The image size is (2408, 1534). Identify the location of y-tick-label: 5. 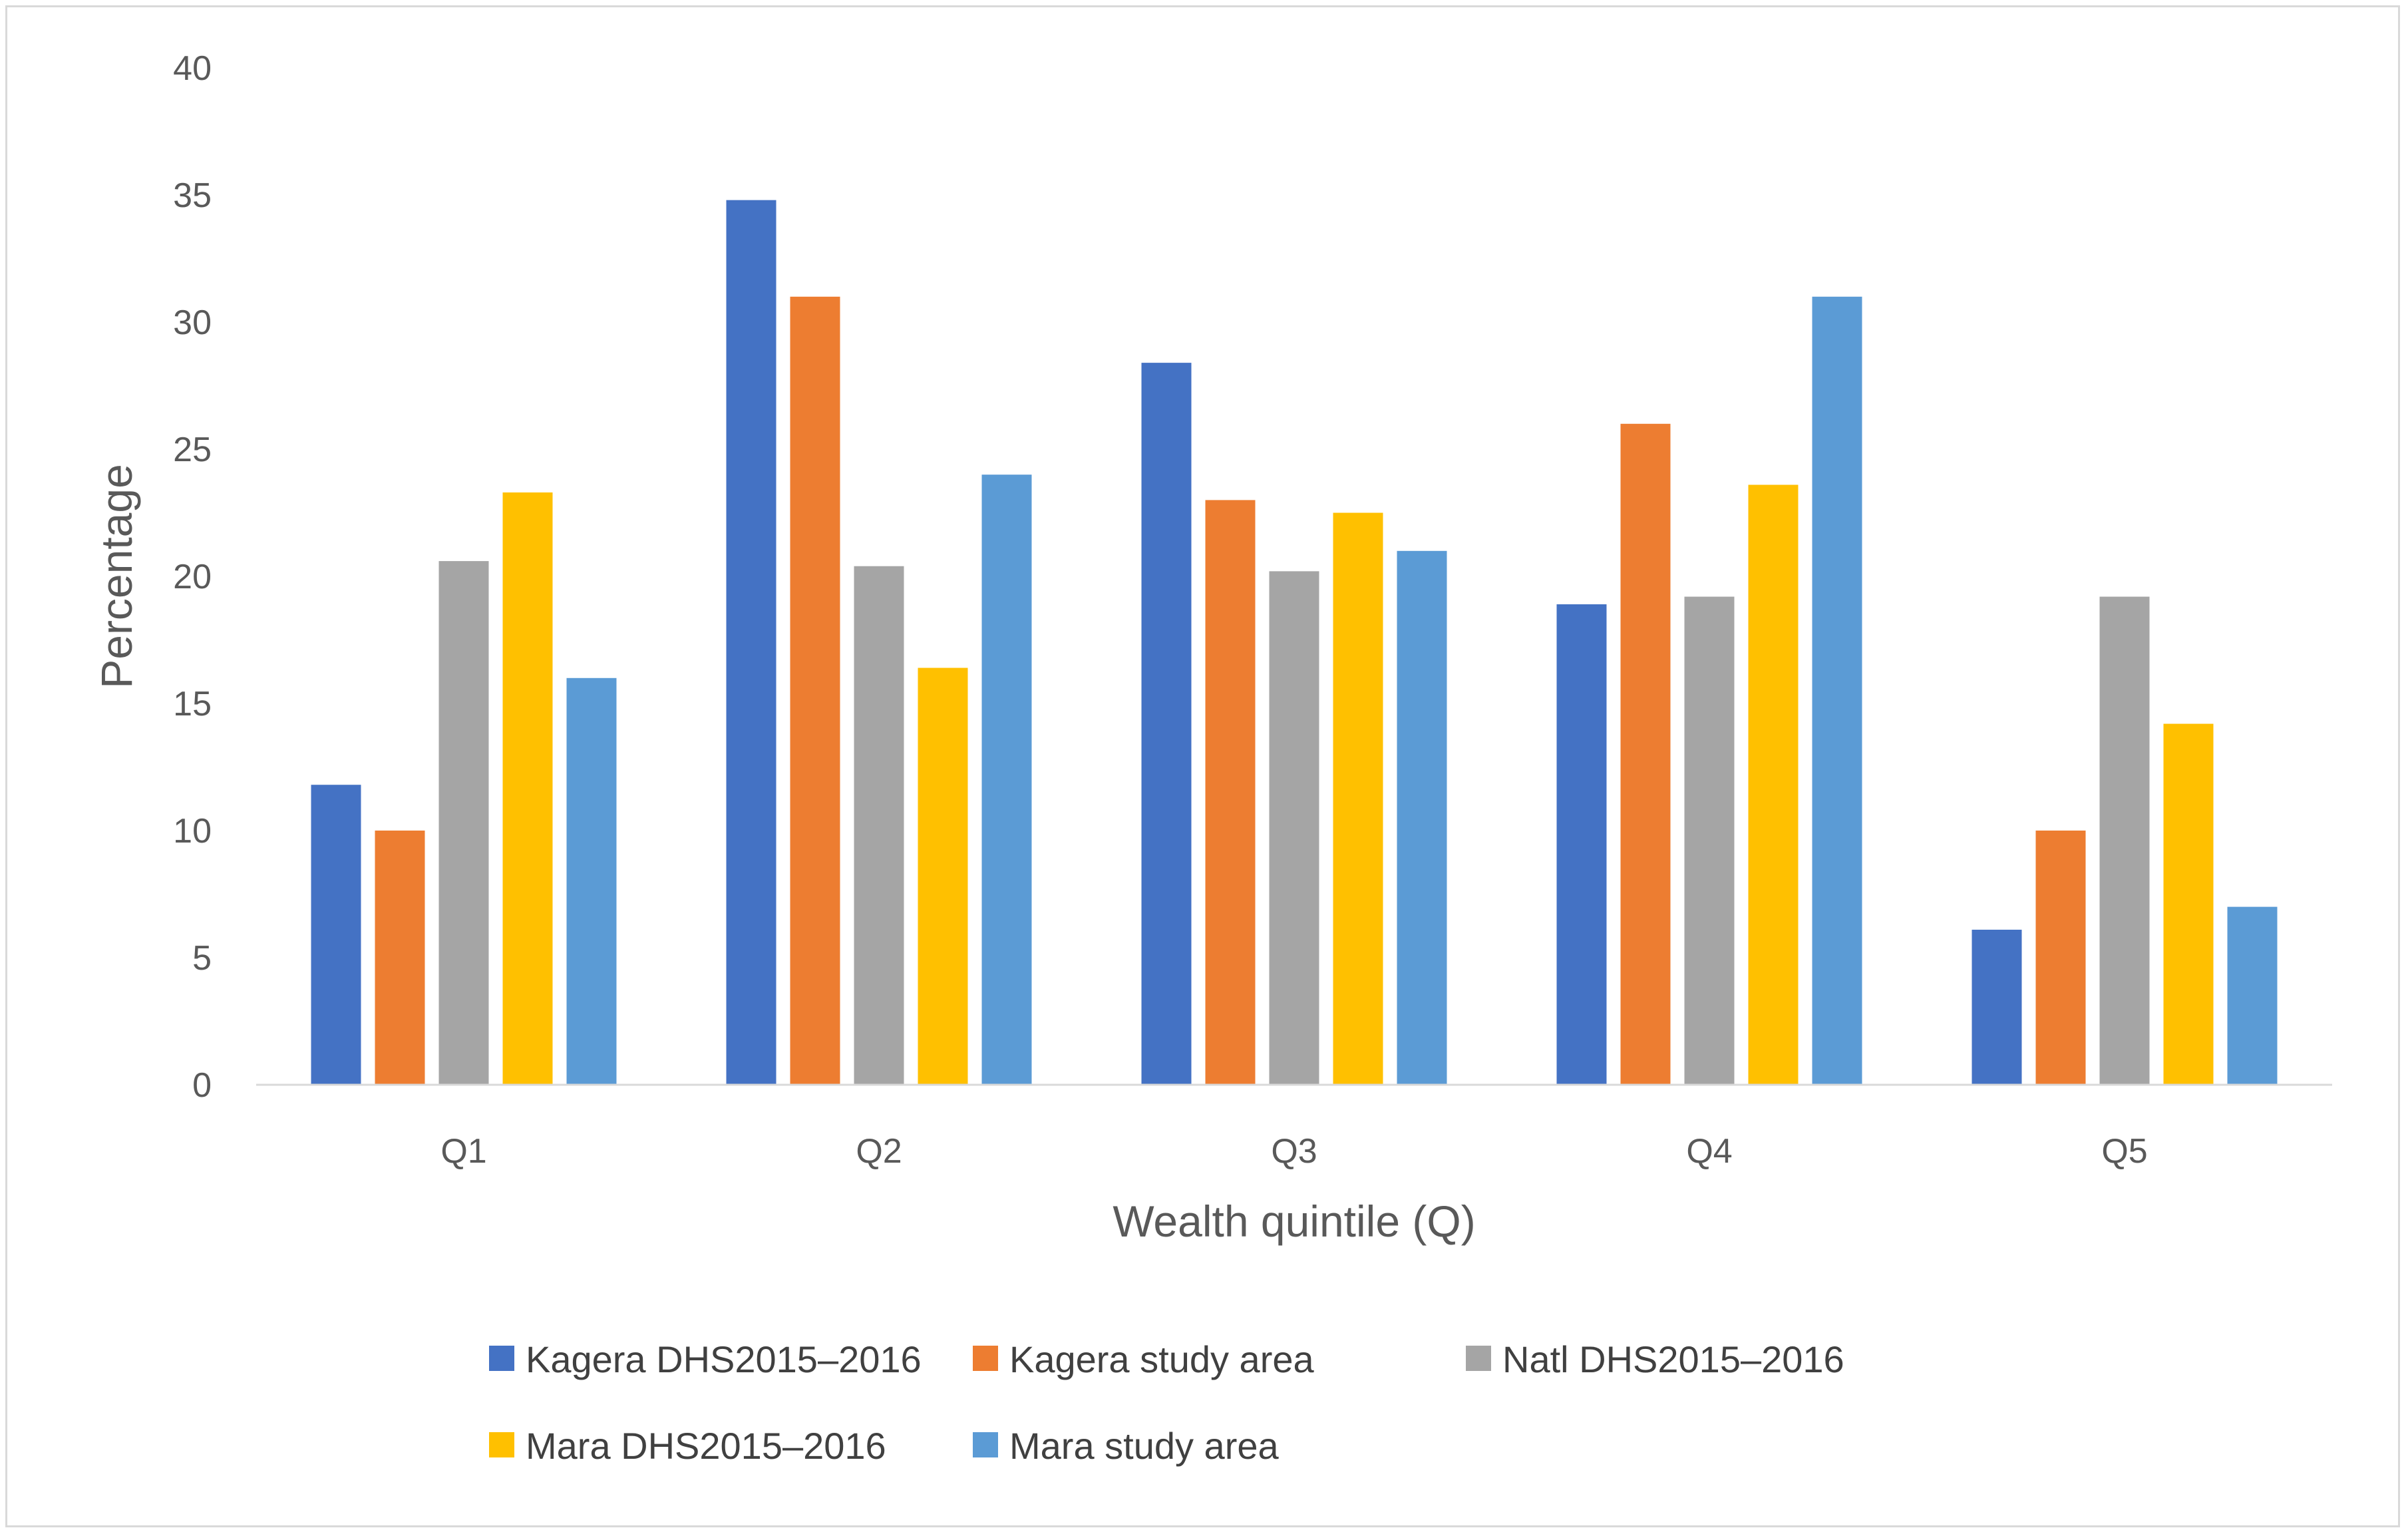
(202, 958).